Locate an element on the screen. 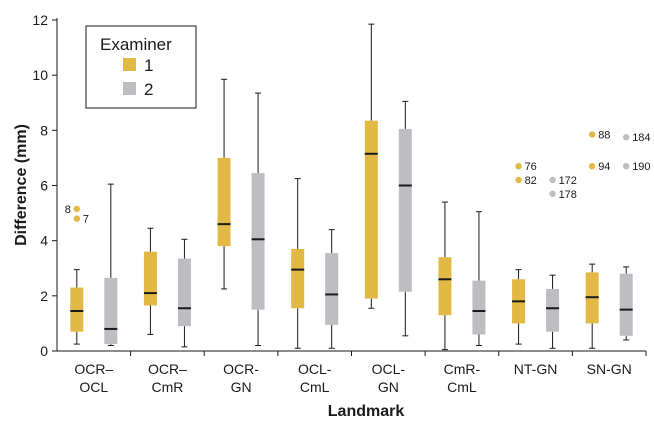  x-tick-label: OCL-CmL is located at coordinates (315, 378).